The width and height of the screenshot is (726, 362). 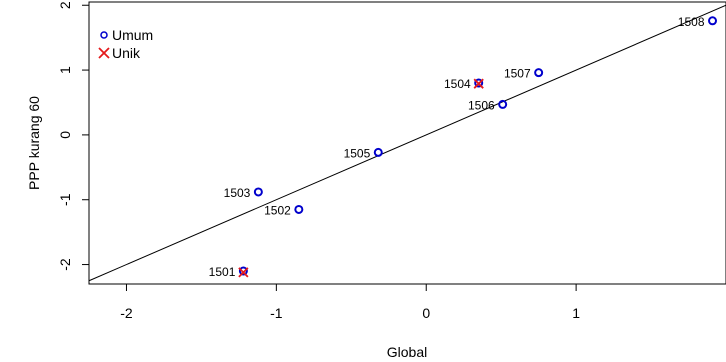 I want to click on y-tick-label: 1, so click(x=65, y=70).